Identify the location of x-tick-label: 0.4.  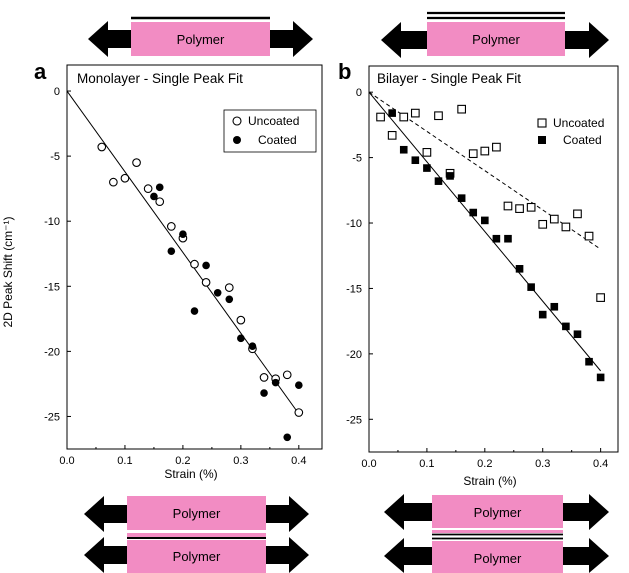
(298, 461).